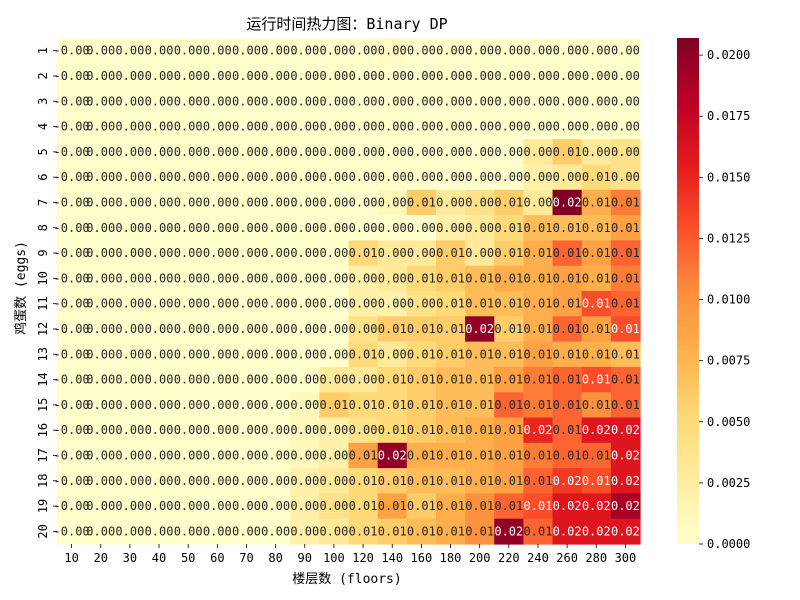 This screenshot has width=800, height=600. What do you see at coordinates (159, 558) in the screenshot?
I see `x-tick-label: 40` at bounding box center [159, 558].